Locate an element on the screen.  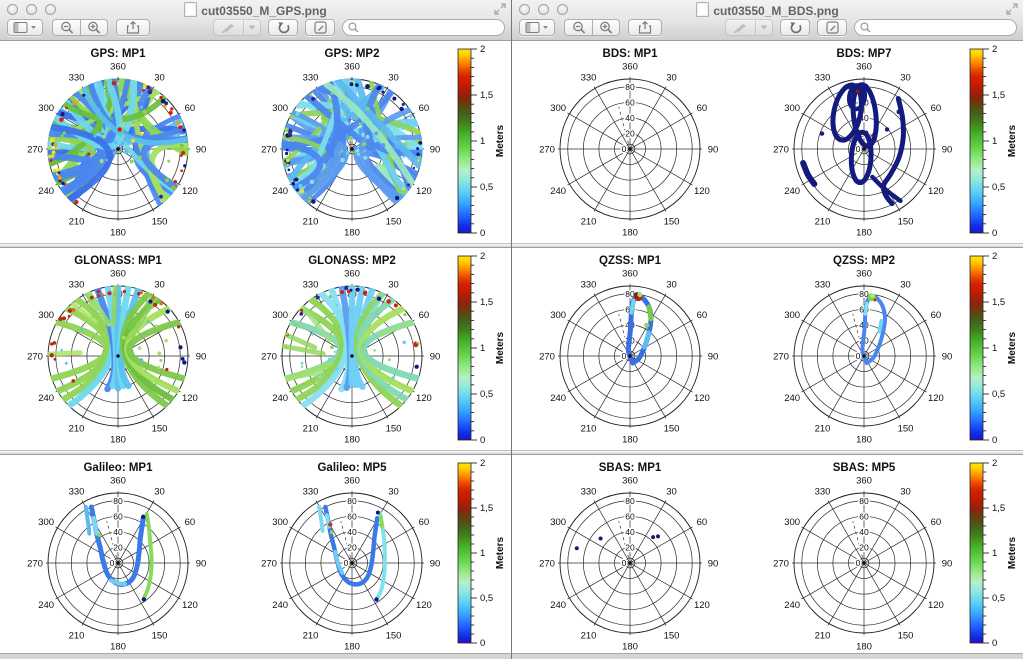
azimuth-tick-label: 240 is located at coordinates (558, 605).